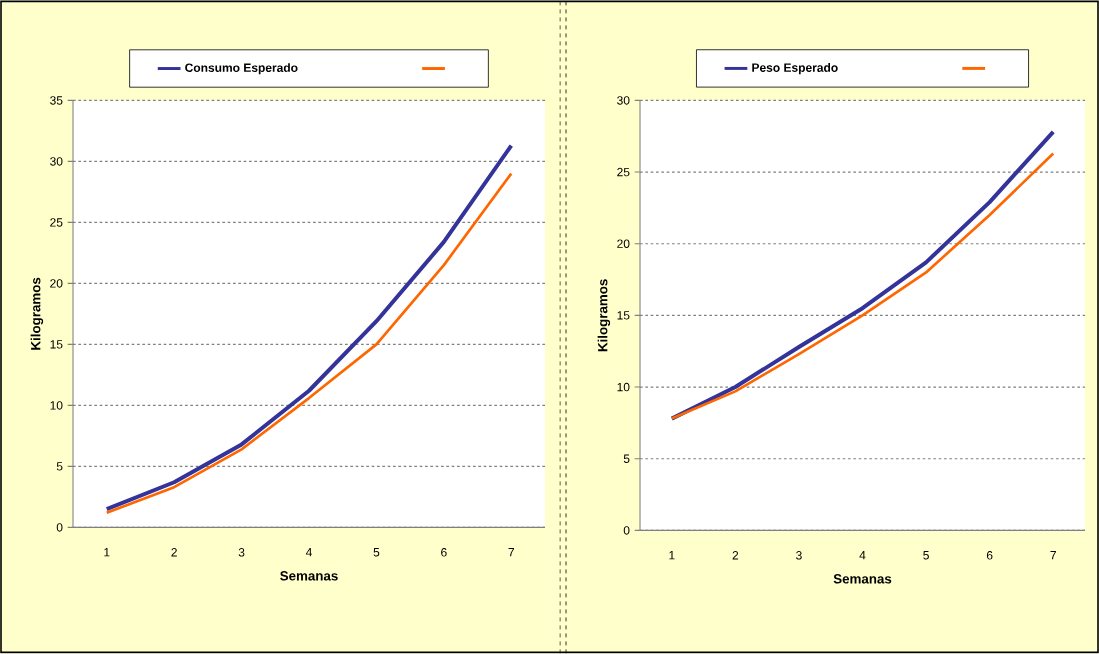 The height and width of the screenshot is (654, 1099). Describe the element at coordinates (56, 100) in the screenshot. I see `y-tick-label: 35` at that location.